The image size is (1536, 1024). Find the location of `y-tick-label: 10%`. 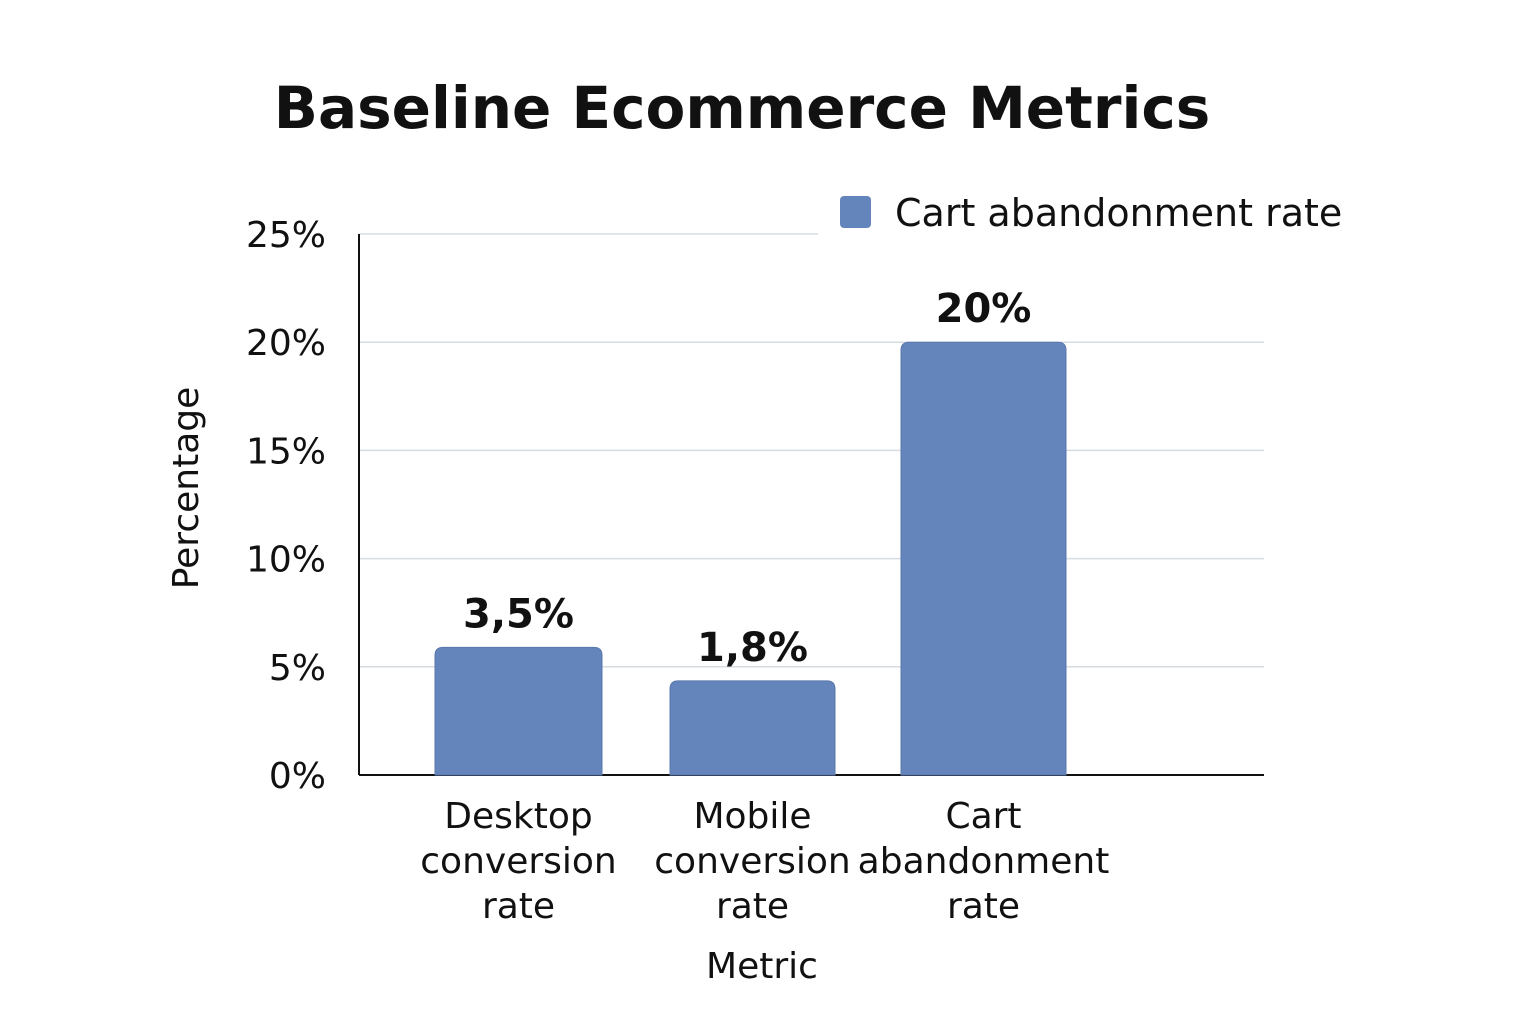

y-tick-label: 10% is located at coordinates (286, 560).